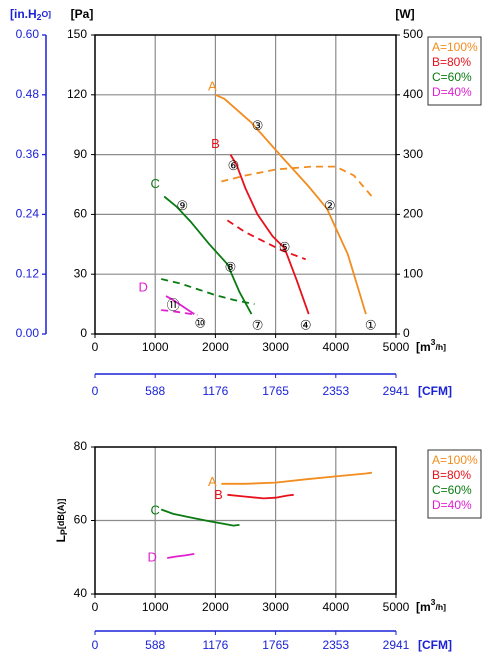 This screenshot has height=654, width=486. I want to click on inh2o-tick-label: 0.48, so click(28, 94).